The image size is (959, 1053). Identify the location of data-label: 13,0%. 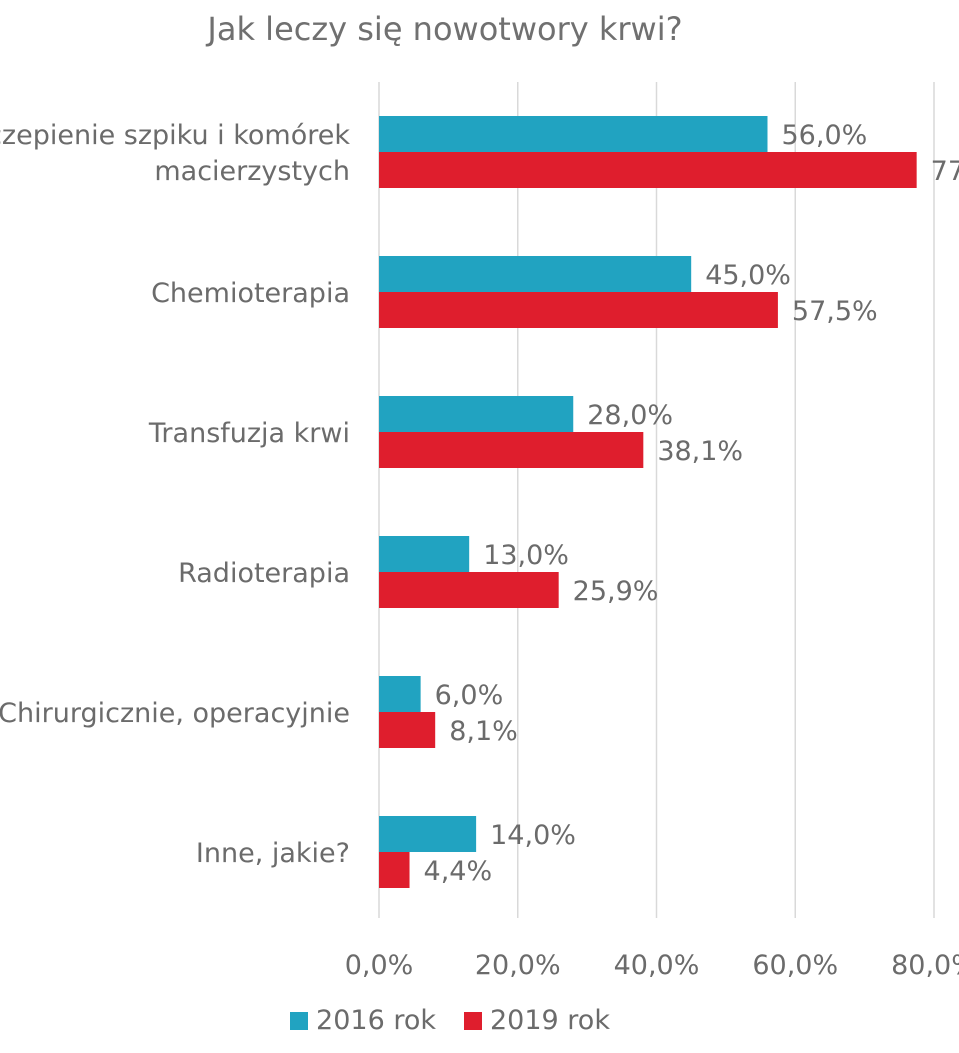
(526, 555).